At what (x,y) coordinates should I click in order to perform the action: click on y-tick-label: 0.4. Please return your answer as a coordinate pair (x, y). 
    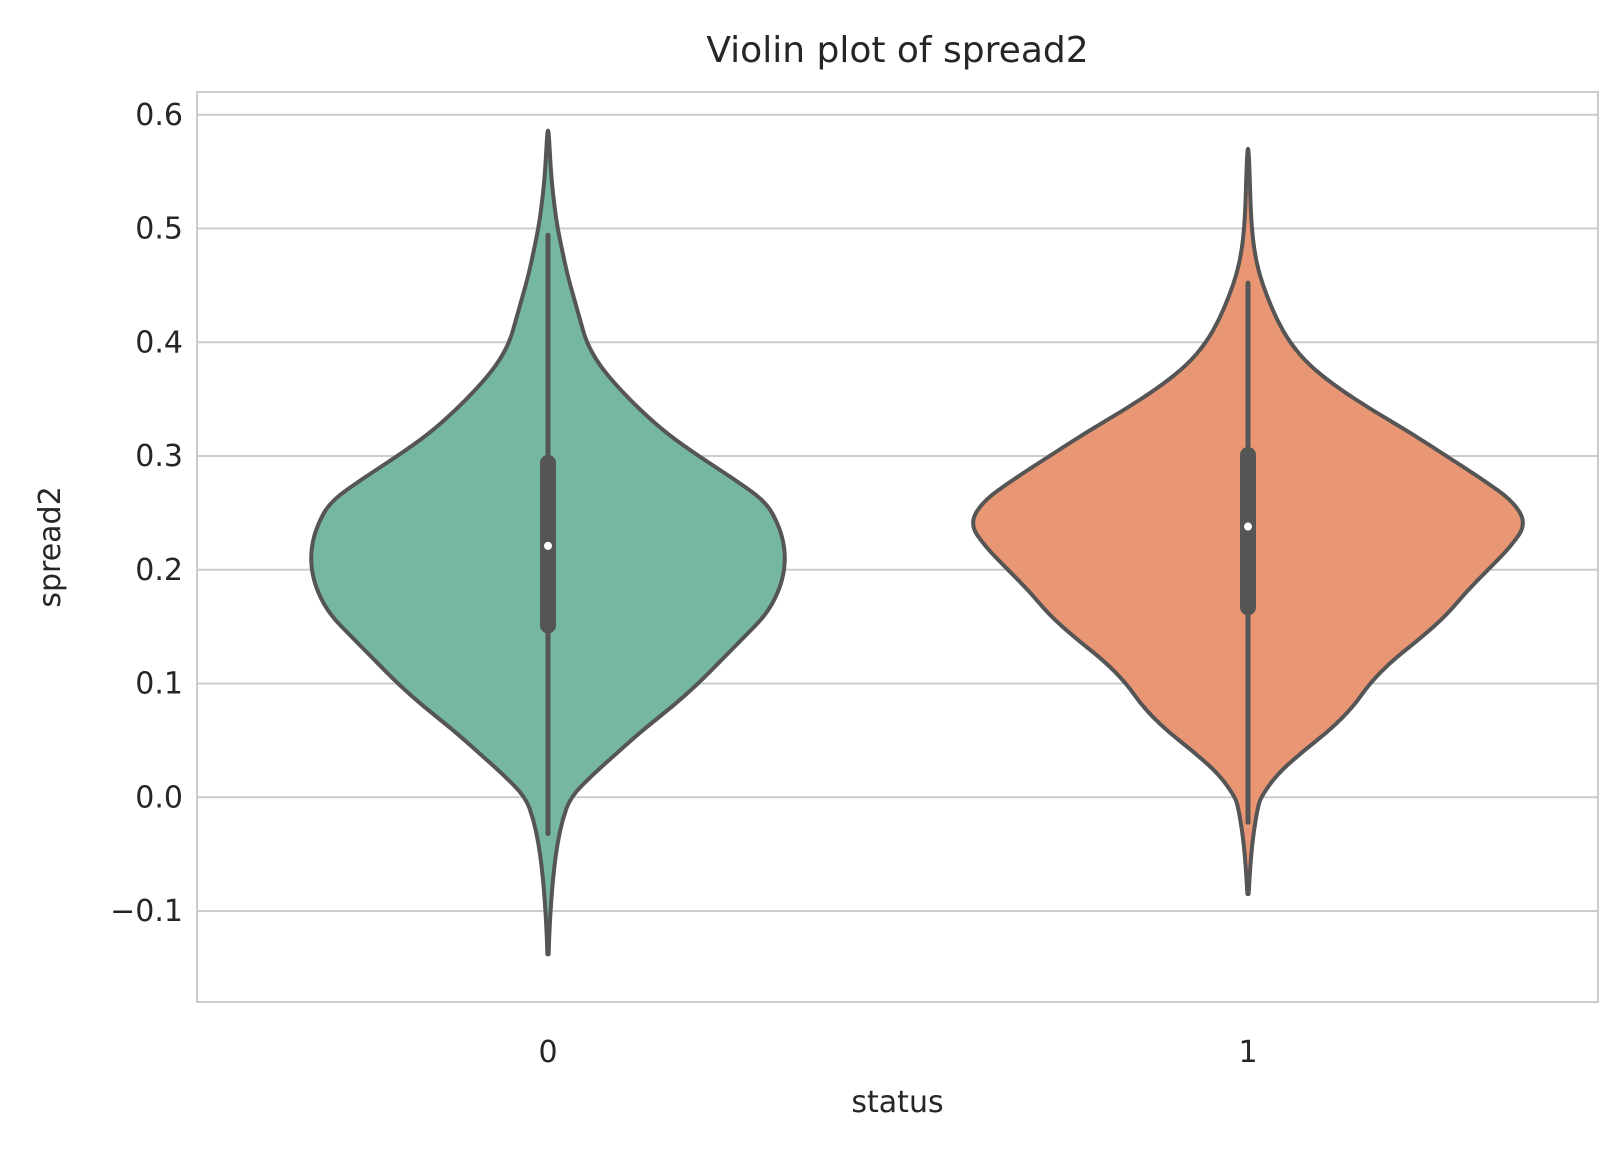
    Looking at the image, I should click on (159, 342).